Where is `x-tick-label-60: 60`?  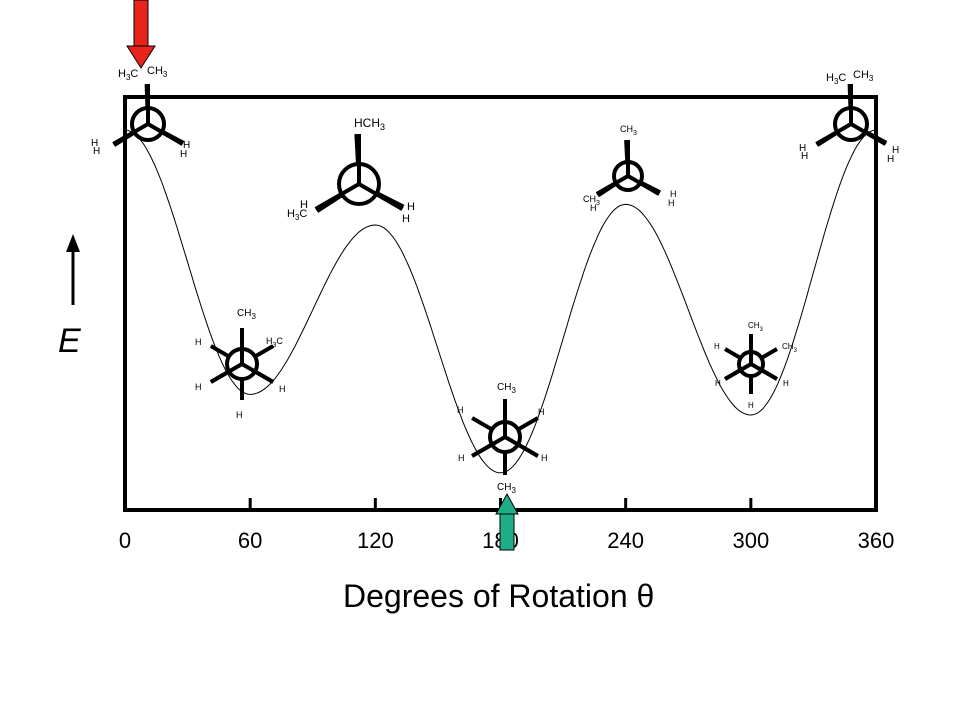
x-tick-label-60: 60 is located at coordinates (250, 540).